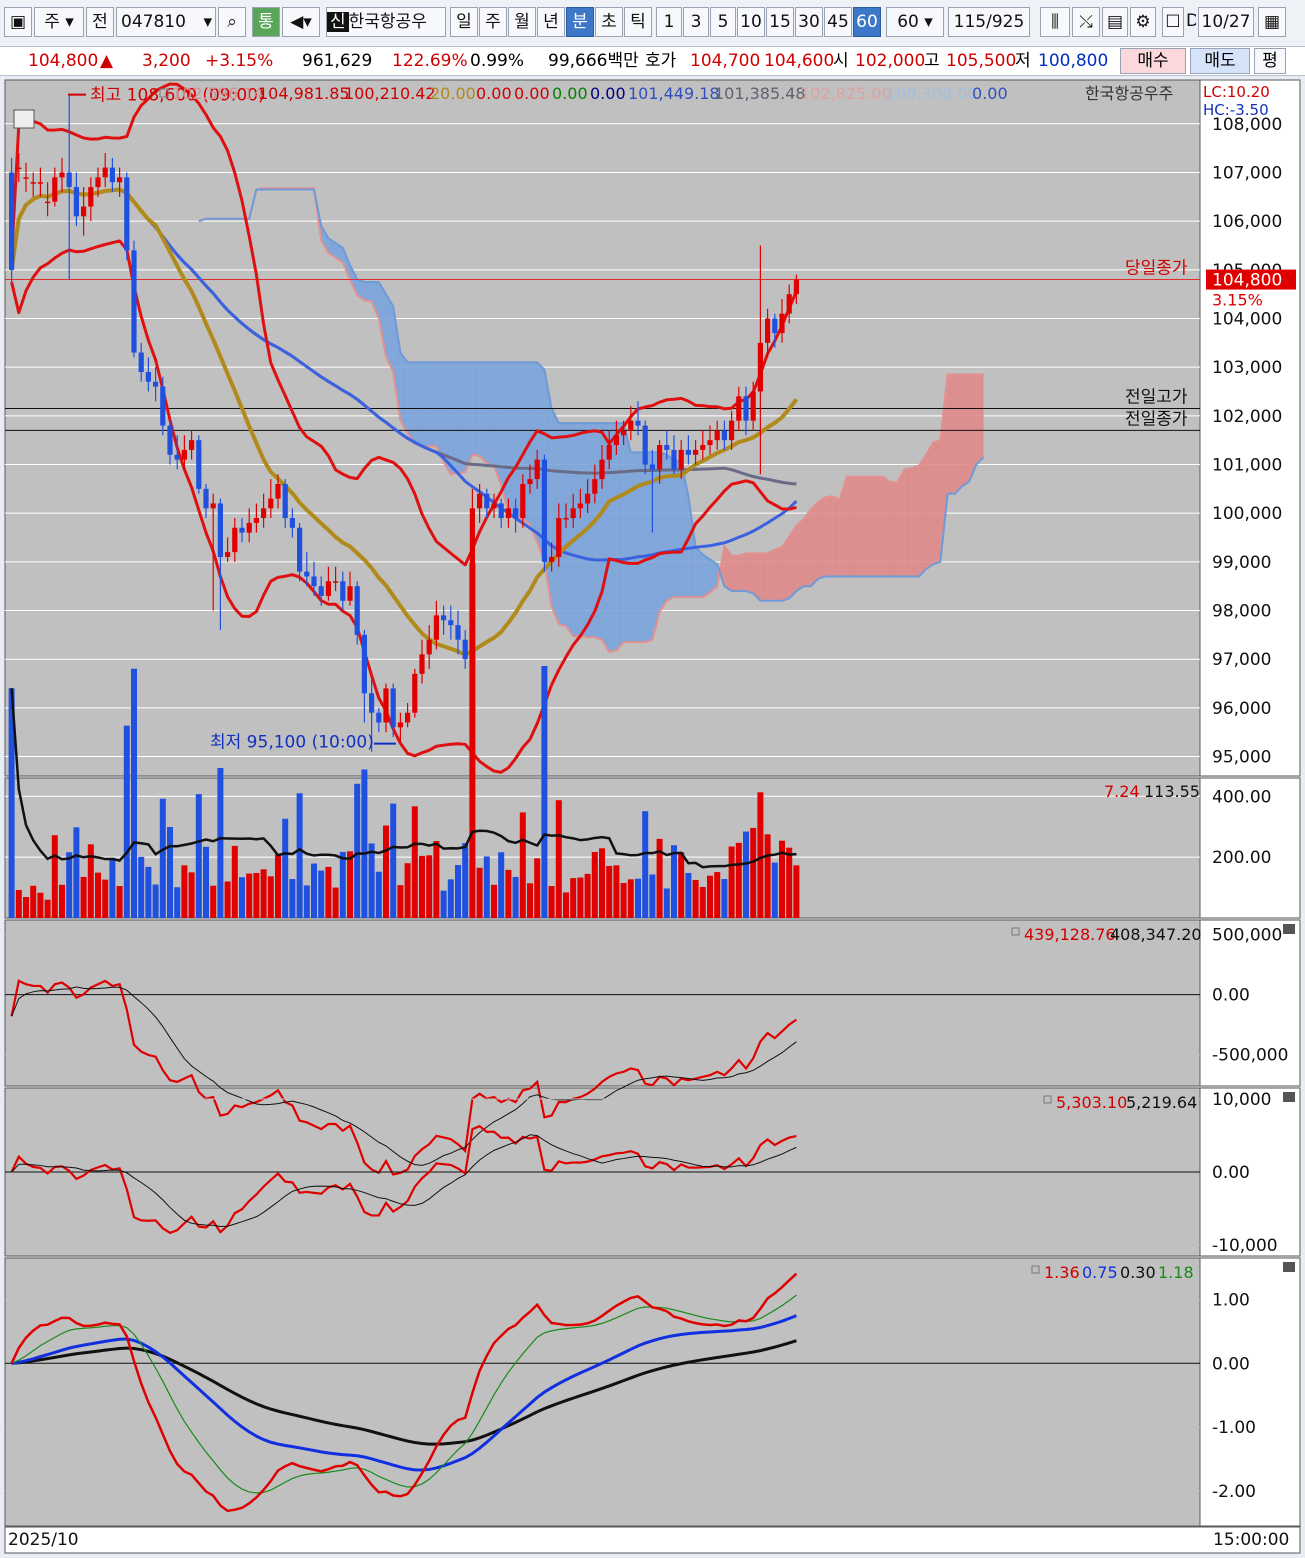 This screenshot has width=1305, height=1558. I want to click on ask-value: 104,700, so click(725, 61).